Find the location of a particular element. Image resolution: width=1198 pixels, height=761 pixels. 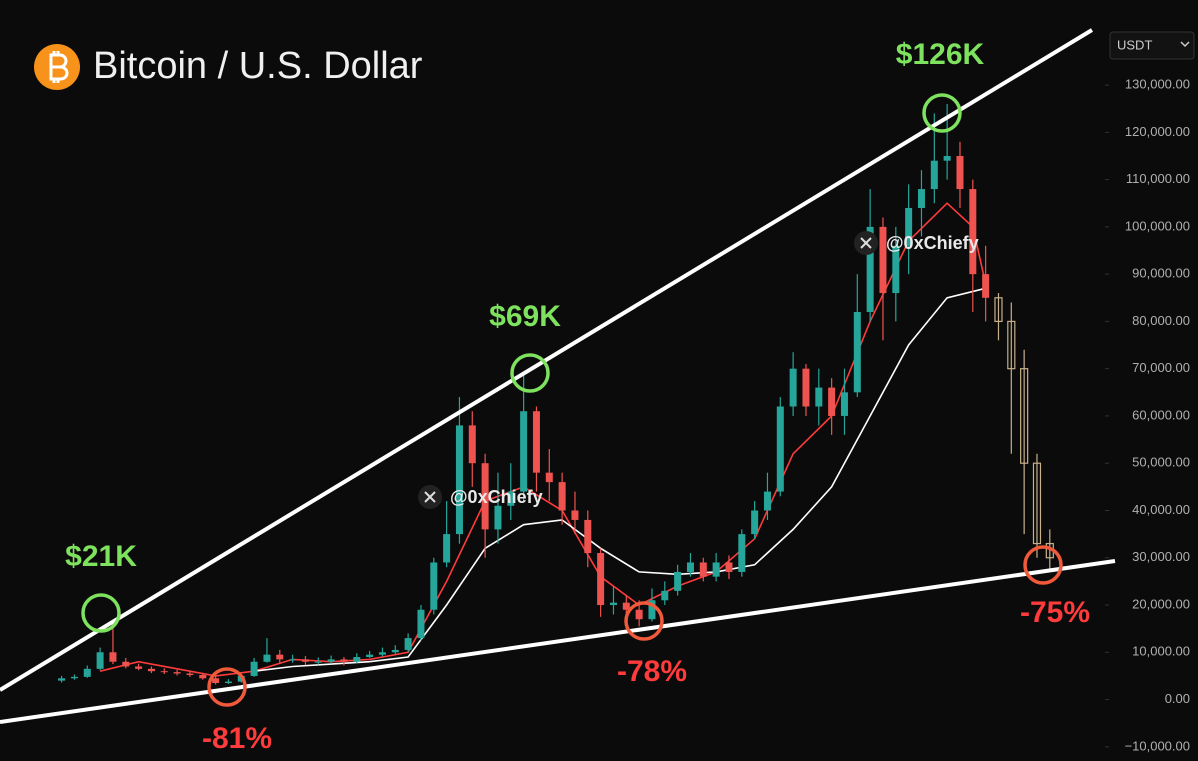

y-tick-label: −10,000.00 is located at coordinates (1157, 745).